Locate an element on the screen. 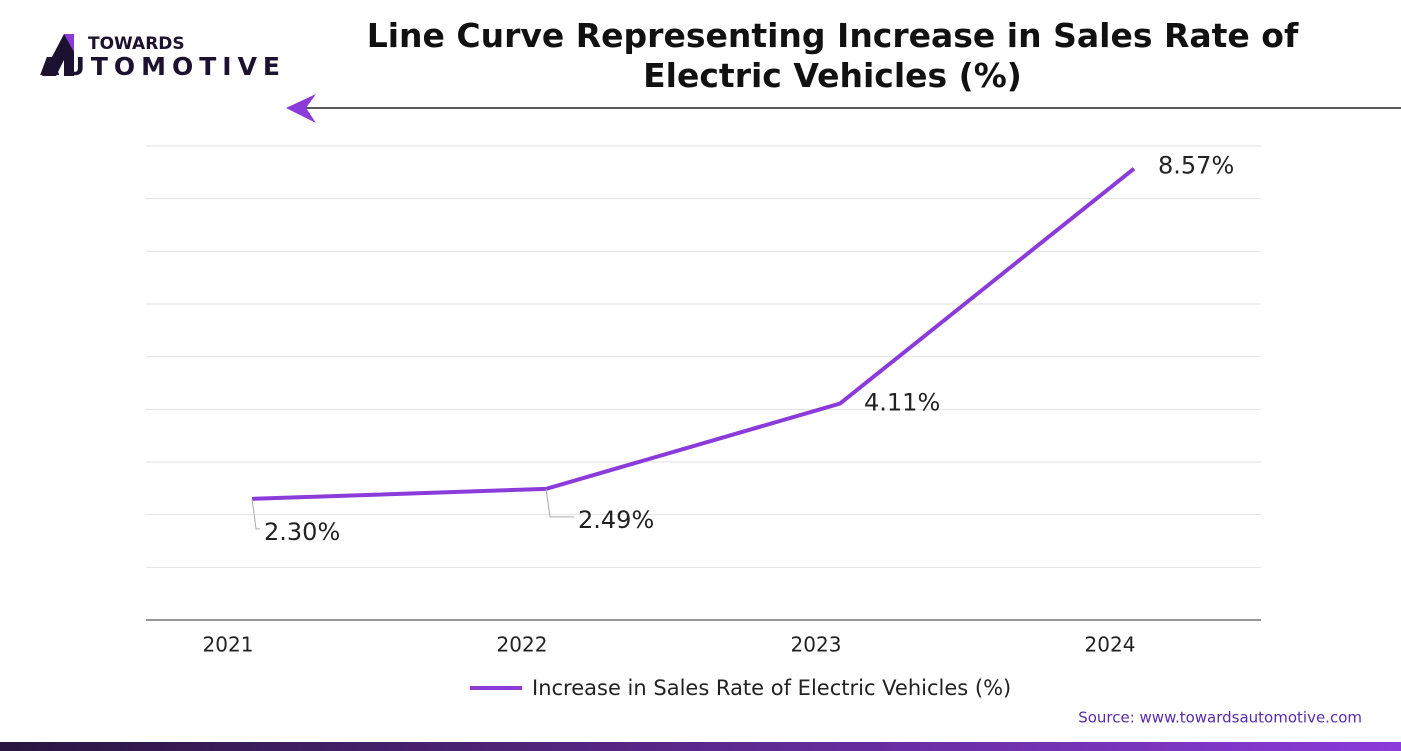  data-label: 4.11% is located at coordinates (902, 403).